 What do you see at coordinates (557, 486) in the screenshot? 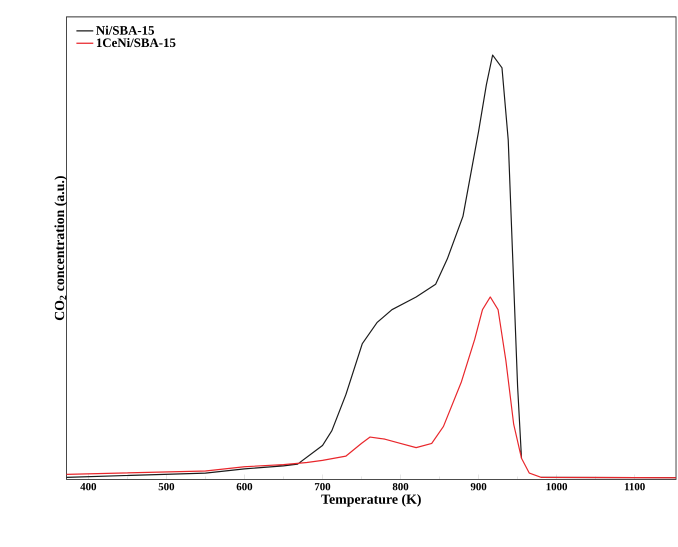
I see `x-tick-label: 1000` at bounding box center [557, 486].